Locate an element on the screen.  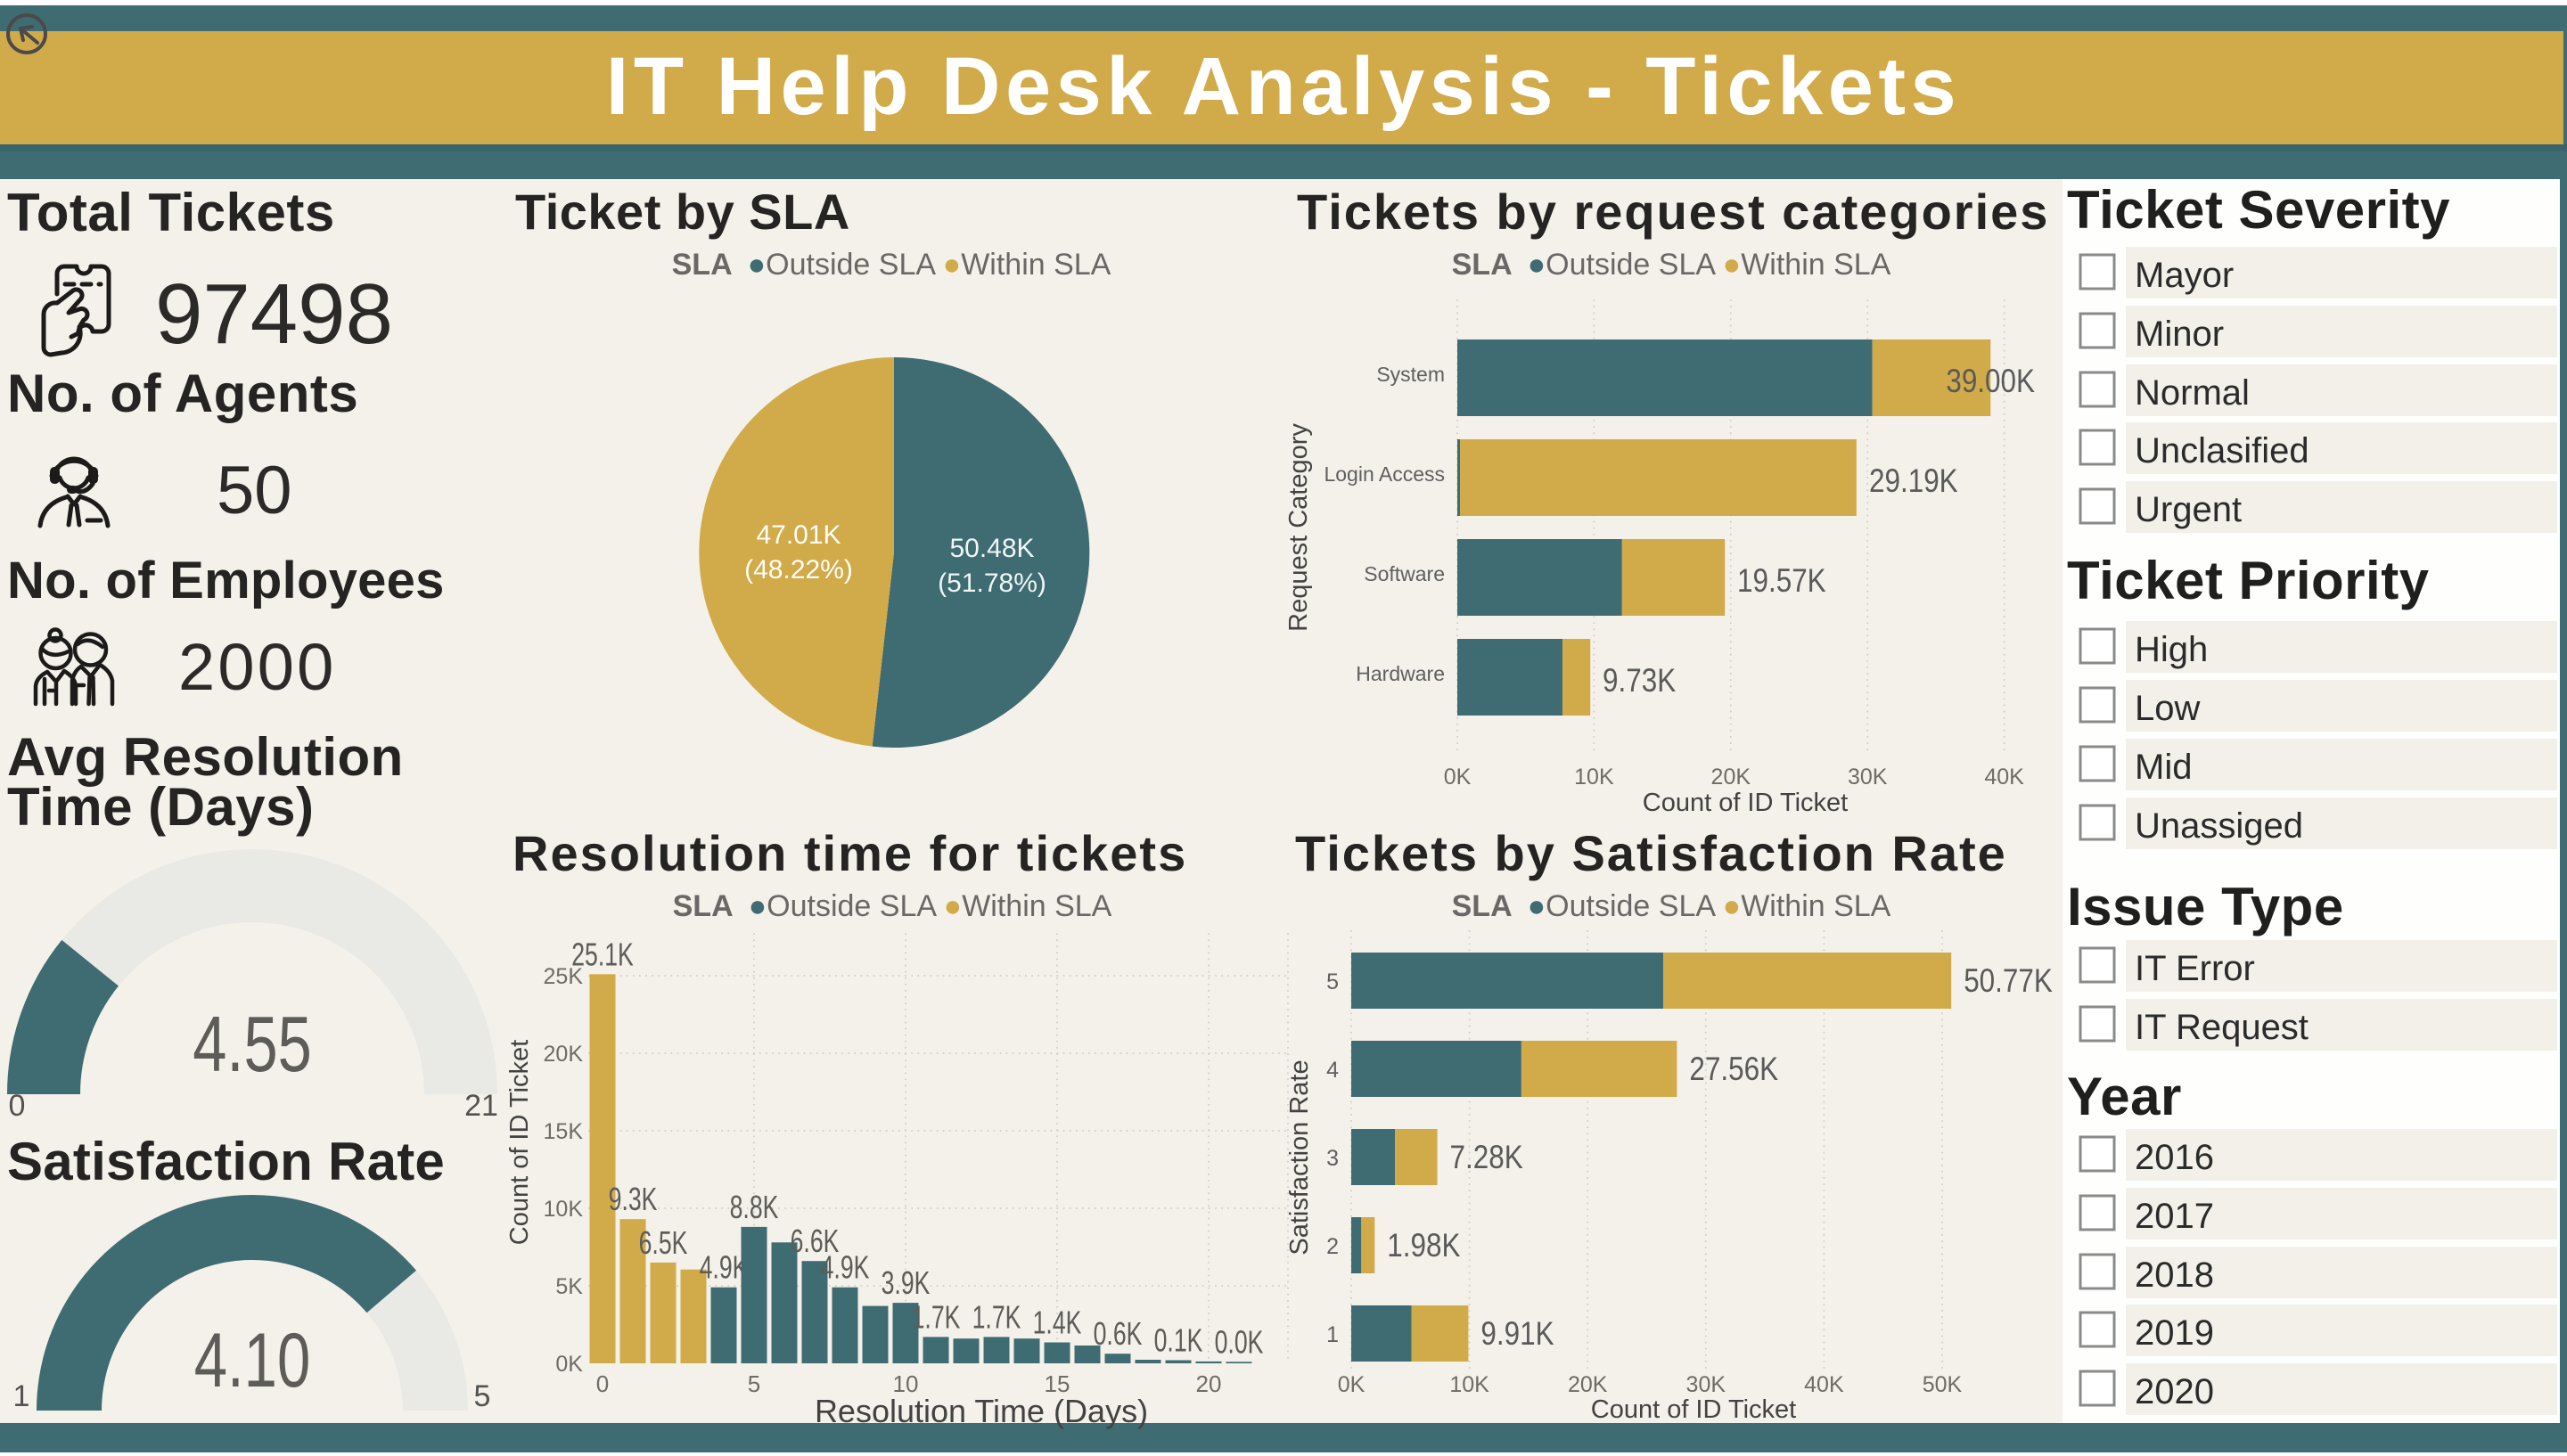
svg-text: 40K is located at coordinates (1824, 1385).